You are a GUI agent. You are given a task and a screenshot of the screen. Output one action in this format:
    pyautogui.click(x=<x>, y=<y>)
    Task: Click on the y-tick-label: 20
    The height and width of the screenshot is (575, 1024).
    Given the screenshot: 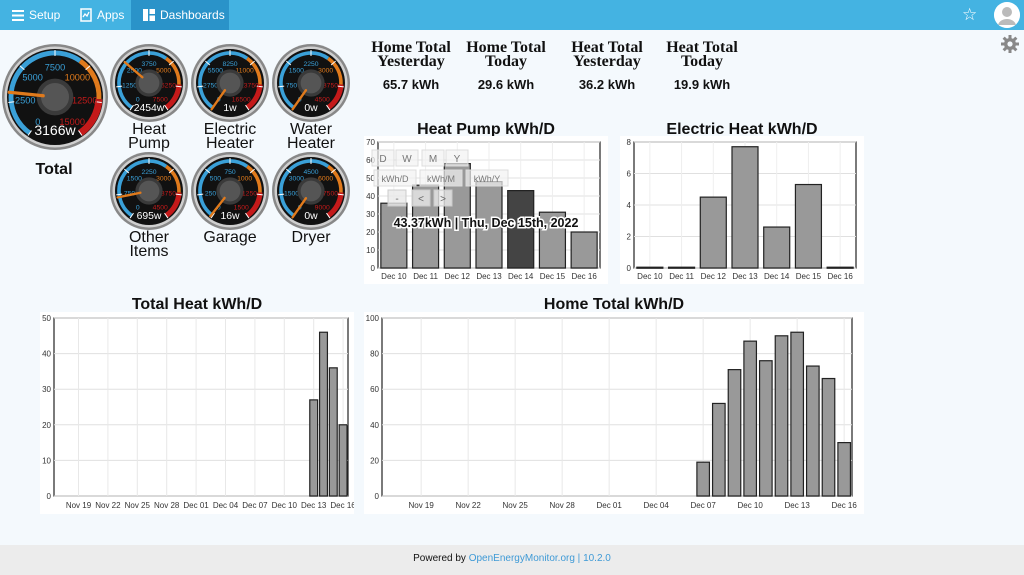 What is the action you would take?
    pyautogui.click(x=374, y=460)
    